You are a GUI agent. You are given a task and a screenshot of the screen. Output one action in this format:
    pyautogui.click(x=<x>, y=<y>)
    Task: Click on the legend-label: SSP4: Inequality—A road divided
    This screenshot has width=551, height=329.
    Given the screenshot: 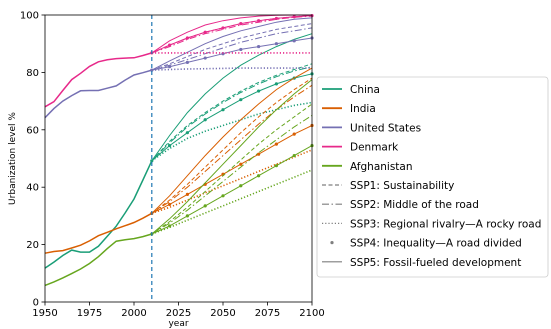 What is the action you would take?
    pyautogui.click(x=436, y=244)
    